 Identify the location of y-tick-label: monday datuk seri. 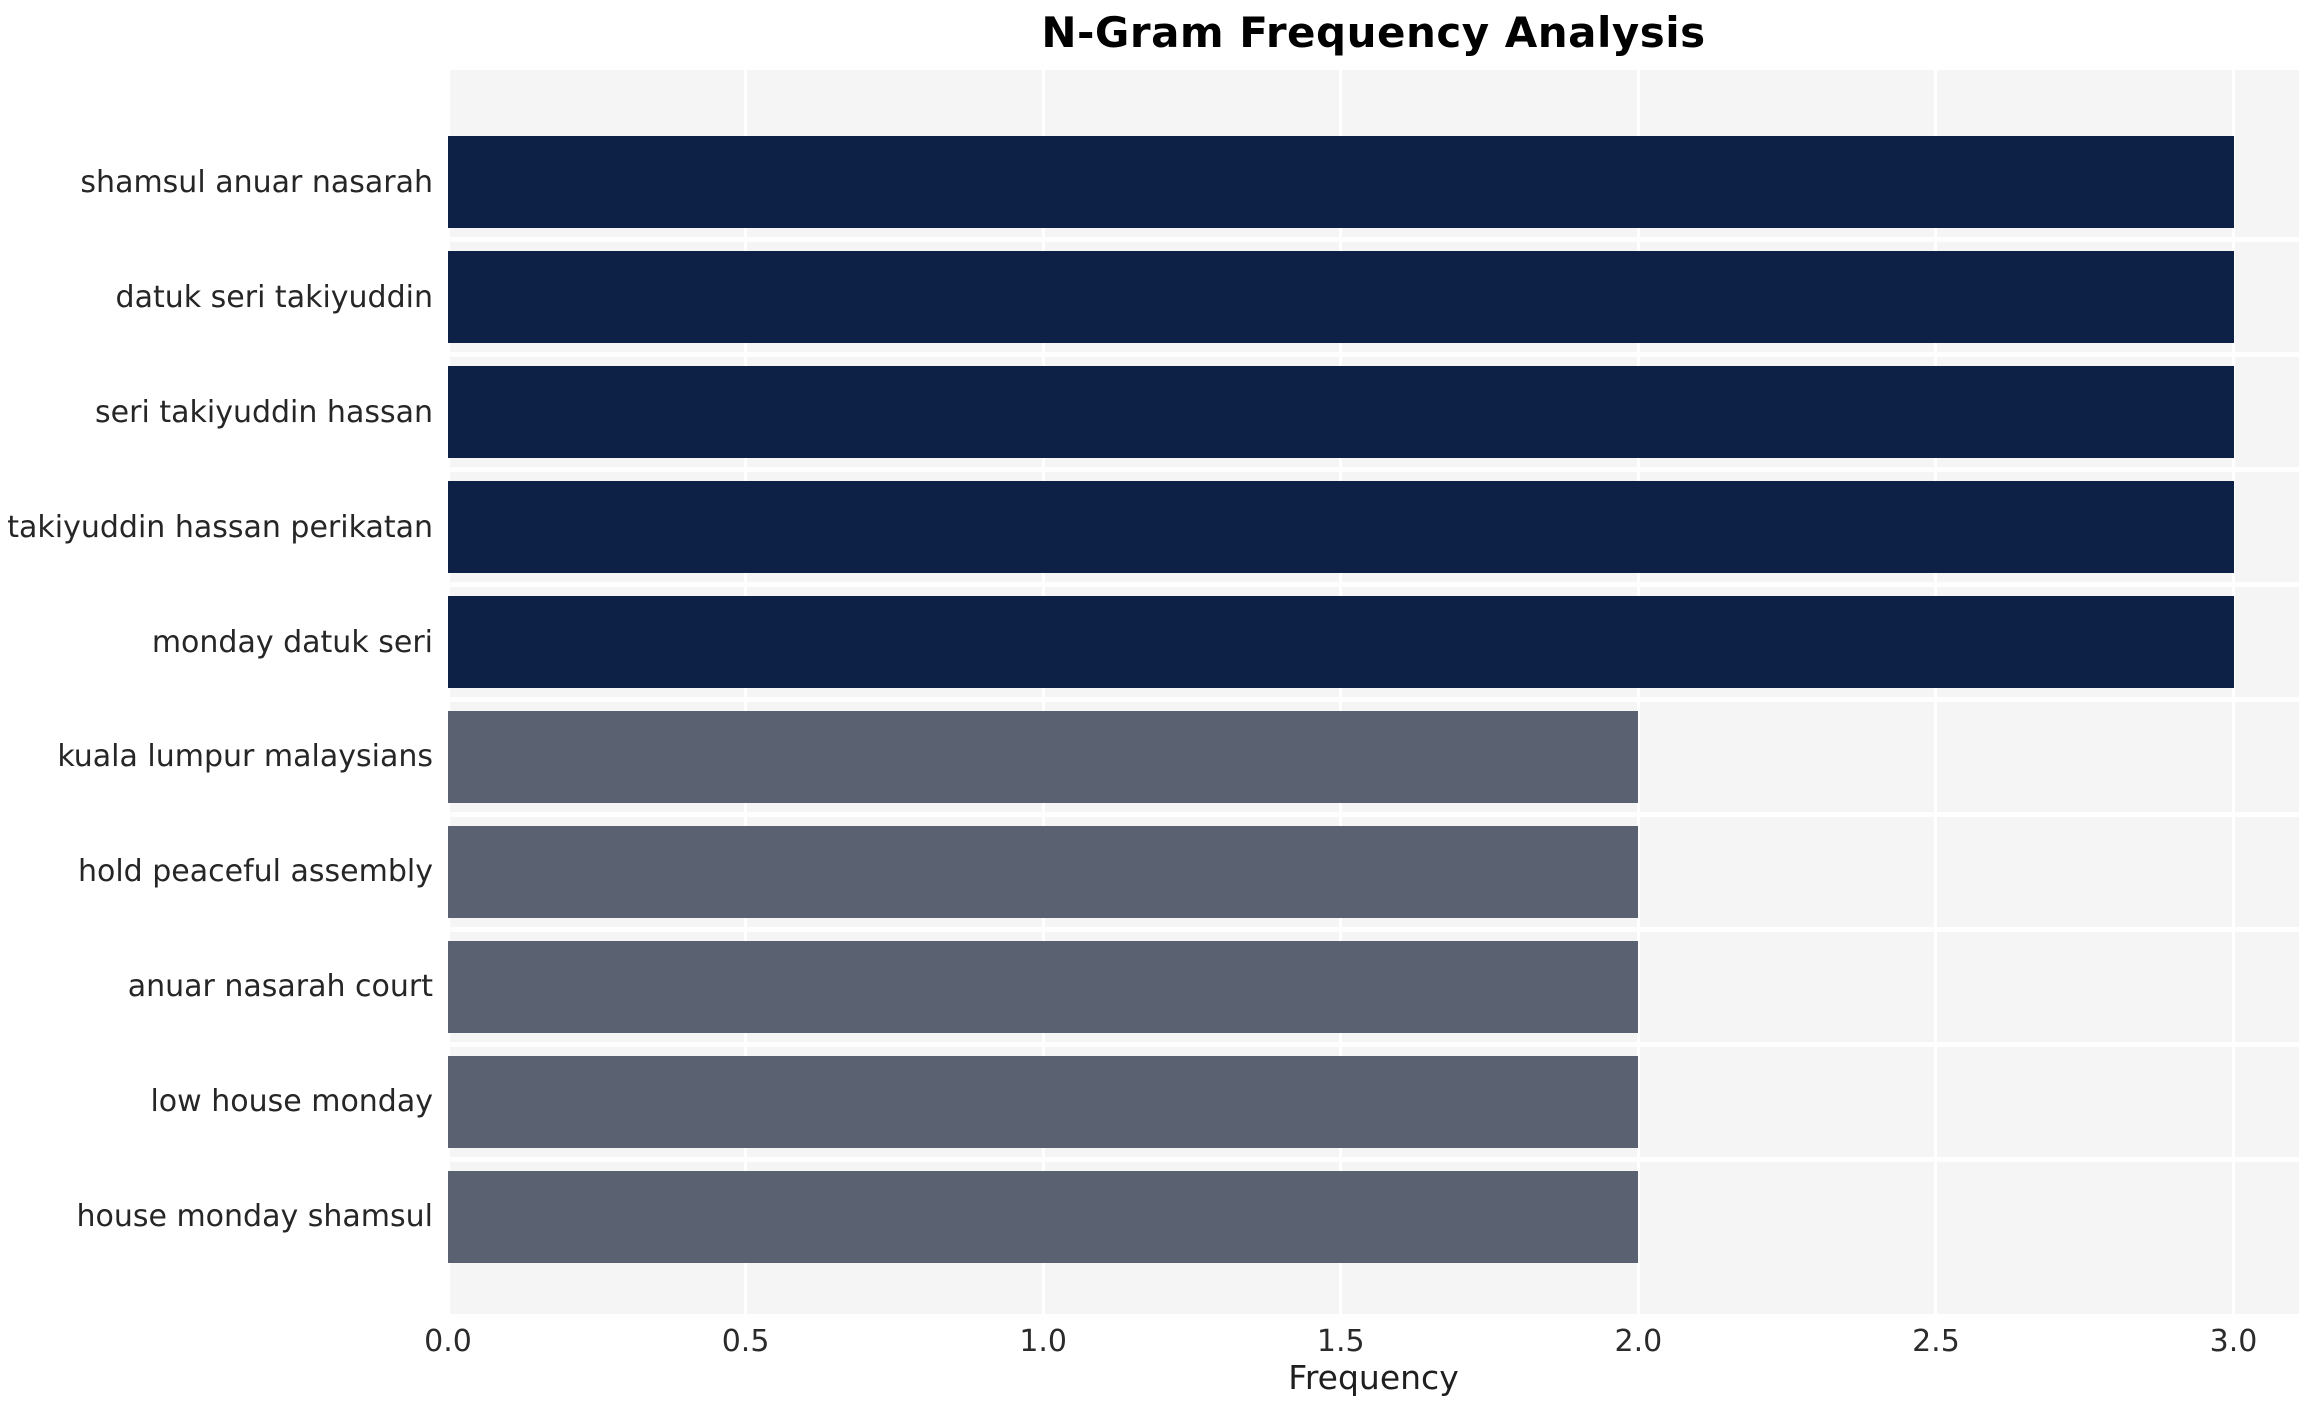
(292, 642).